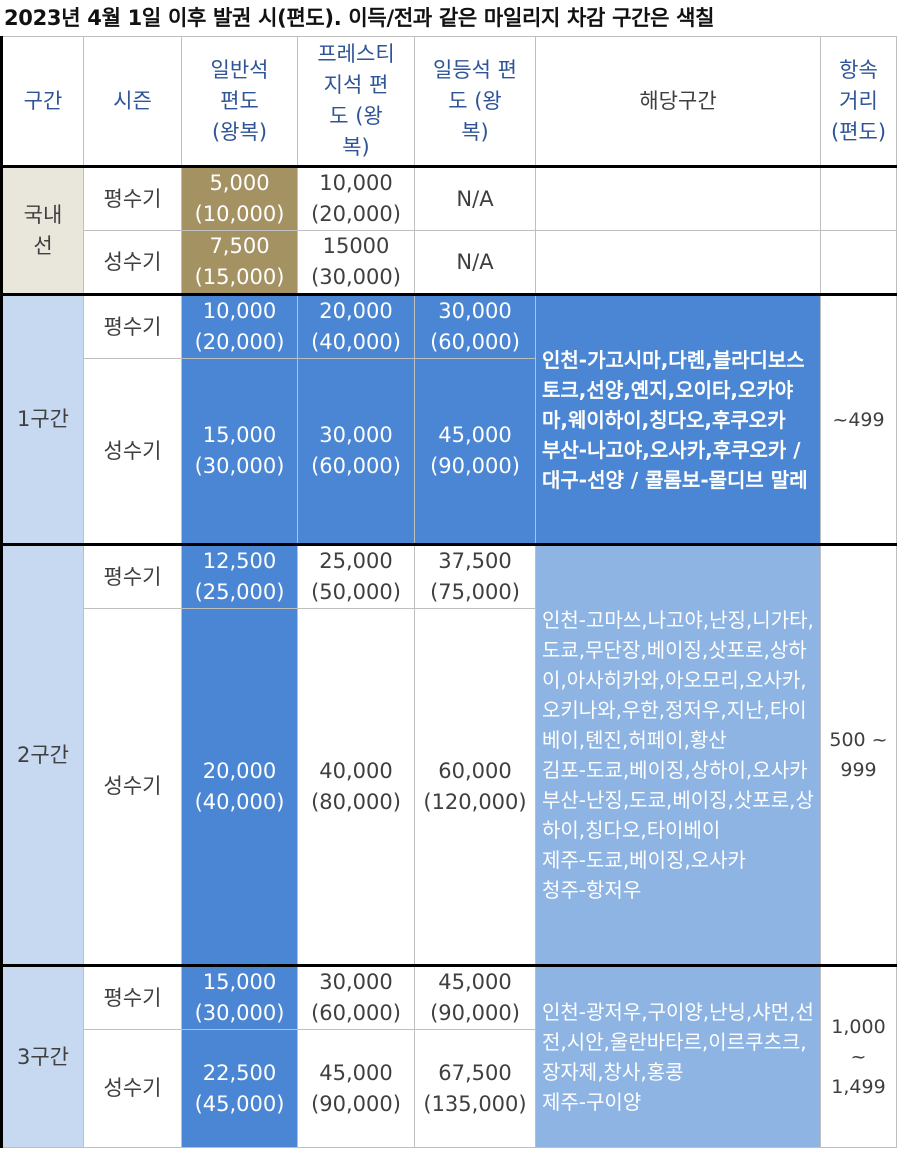 This screenshot has width=910, height=1157. I want to click on first-cell: 37,500 (75,000), so click(475, 576).